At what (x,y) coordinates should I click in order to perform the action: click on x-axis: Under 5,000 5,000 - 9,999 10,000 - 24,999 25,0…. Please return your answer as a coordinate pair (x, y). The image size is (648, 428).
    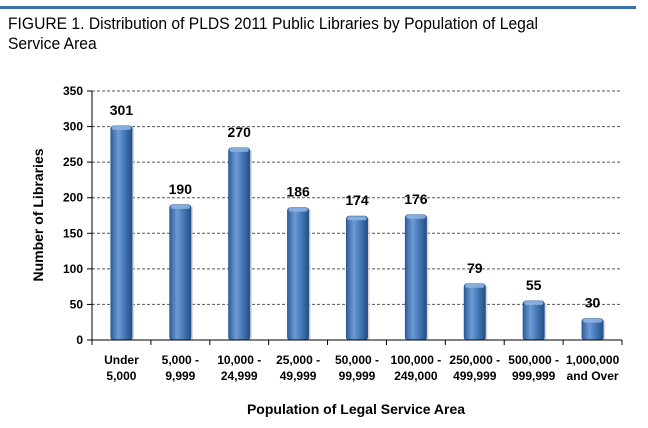
    Looking at the image, I should click on (357, 361).